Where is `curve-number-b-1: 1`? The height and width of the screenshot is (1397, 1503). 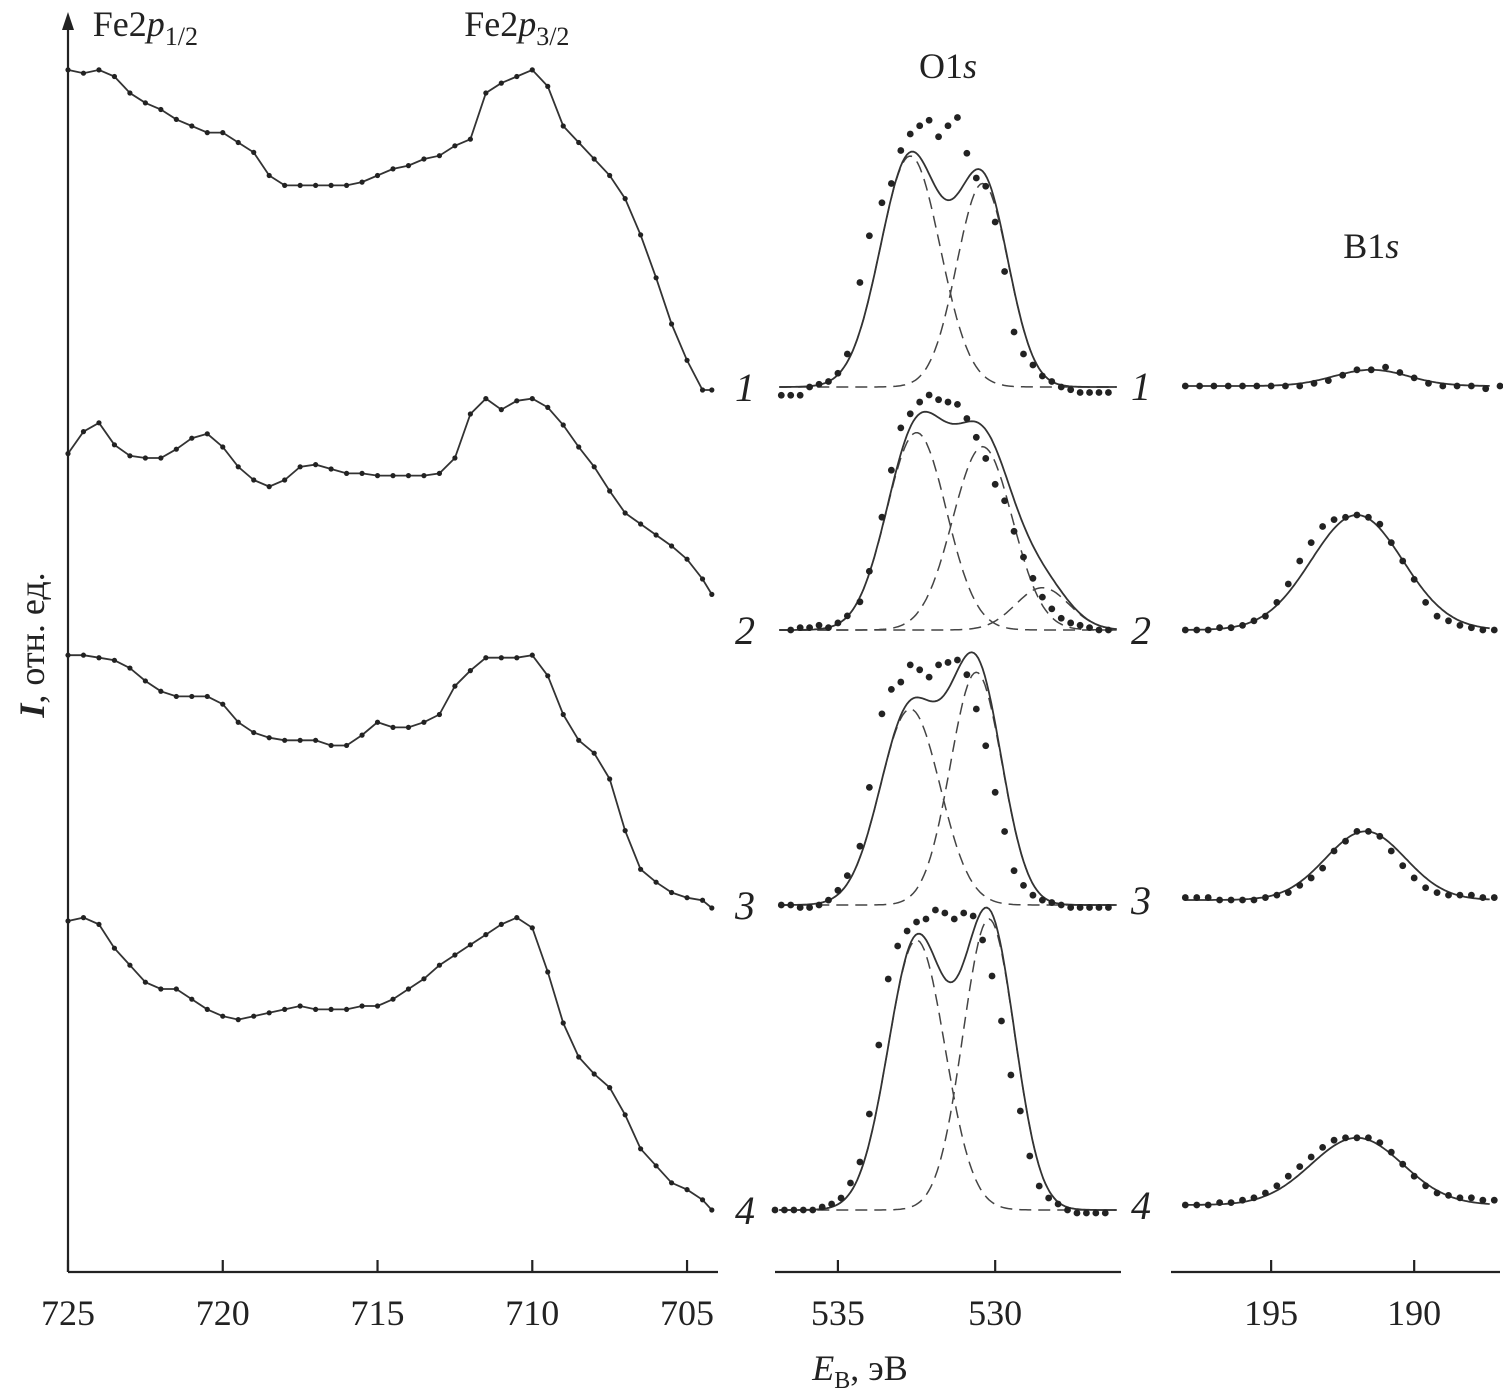
curve-number-b-1: 1 is located at coordinates (1141, 386).